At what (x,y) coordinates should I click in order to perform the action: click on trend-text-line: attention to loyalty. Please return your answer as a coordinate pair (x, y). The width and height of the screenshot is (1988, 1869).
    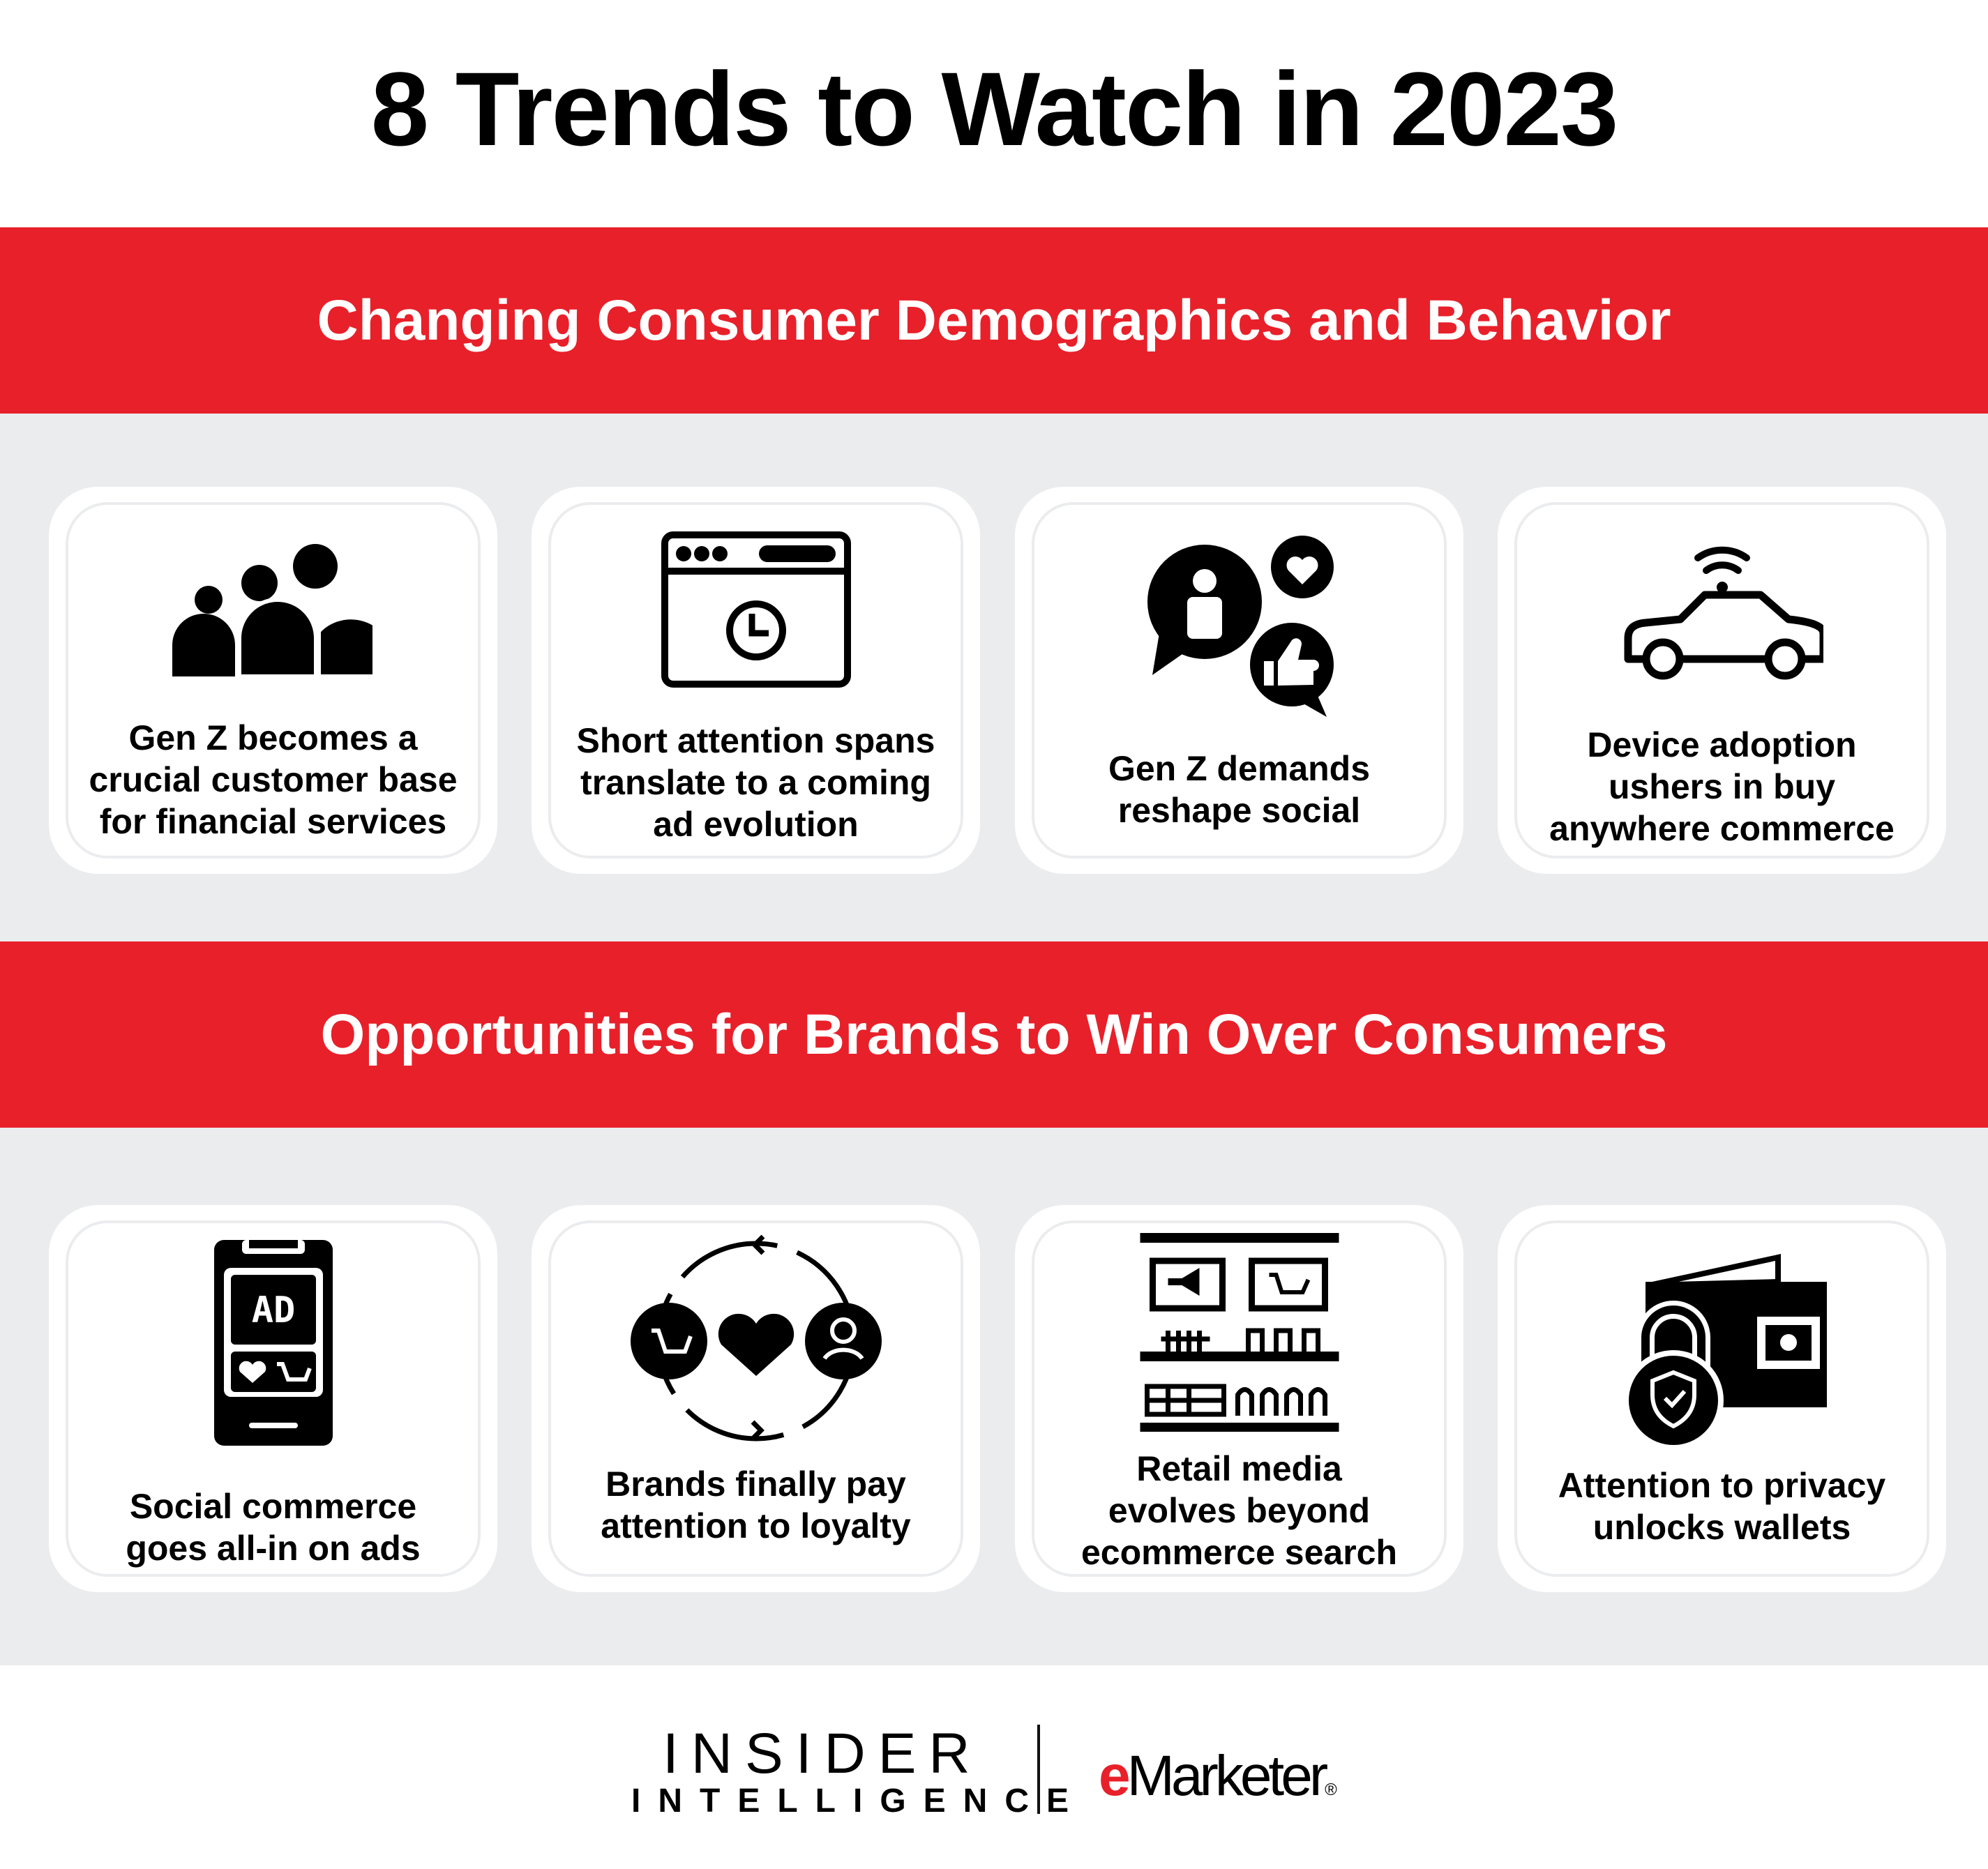
    Looking at the image, I should click on (756, 1525).